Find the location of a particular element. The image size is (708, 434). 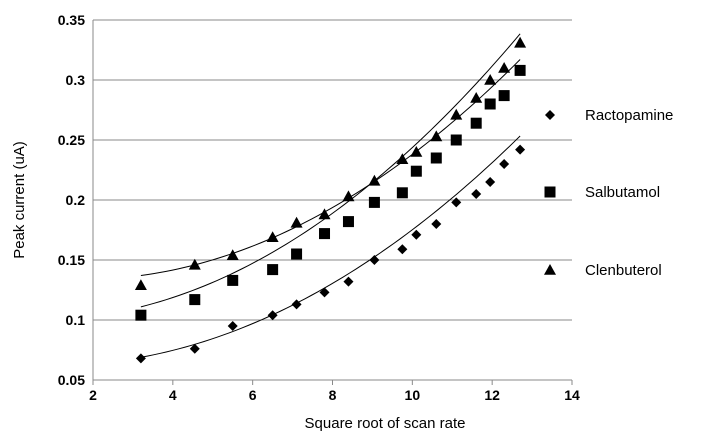

x-tick-labels: 2 4 6 8 10 12 14 is located at coordinates (334, 395).